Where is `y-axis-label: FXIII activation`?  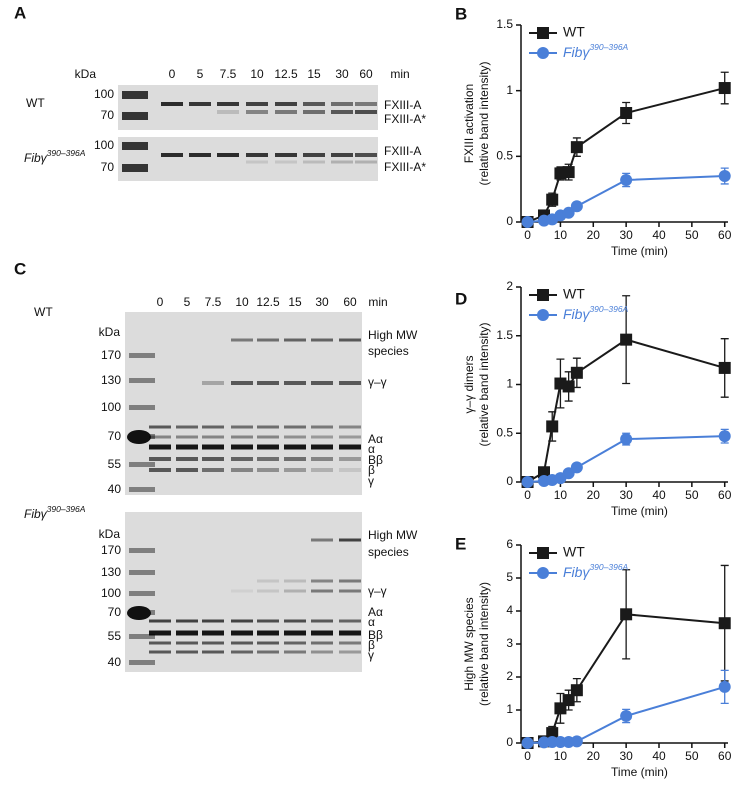
y-axis-label: FXIII activation is located at coordinates (469, 123).